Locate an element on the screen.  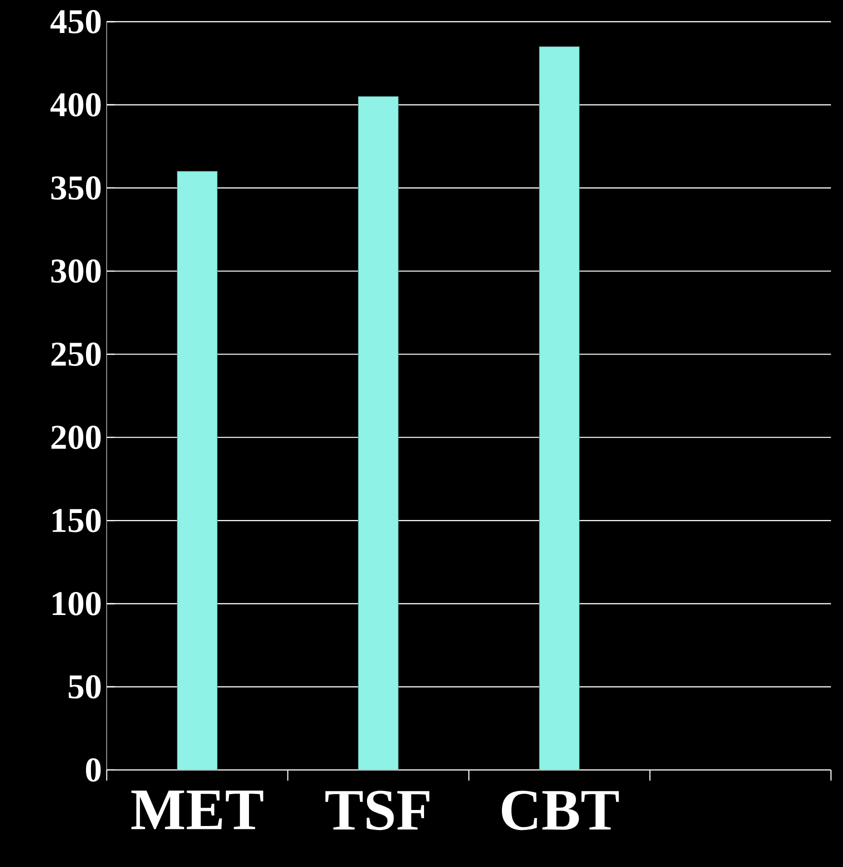
y-tick-label: 0 is located at coordinates (93, 770).